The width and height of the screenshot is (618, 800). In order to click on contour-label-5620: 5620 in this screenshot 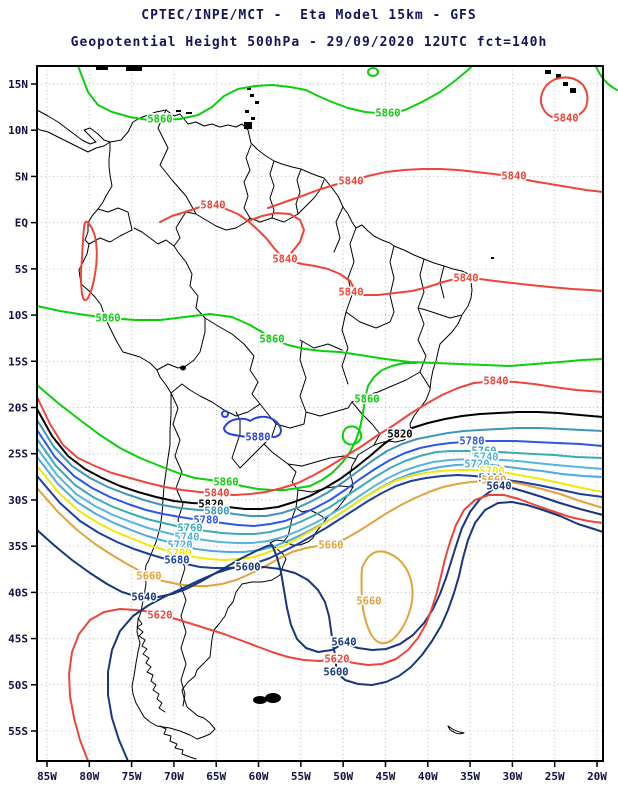, I will do `click(336, 660)`.